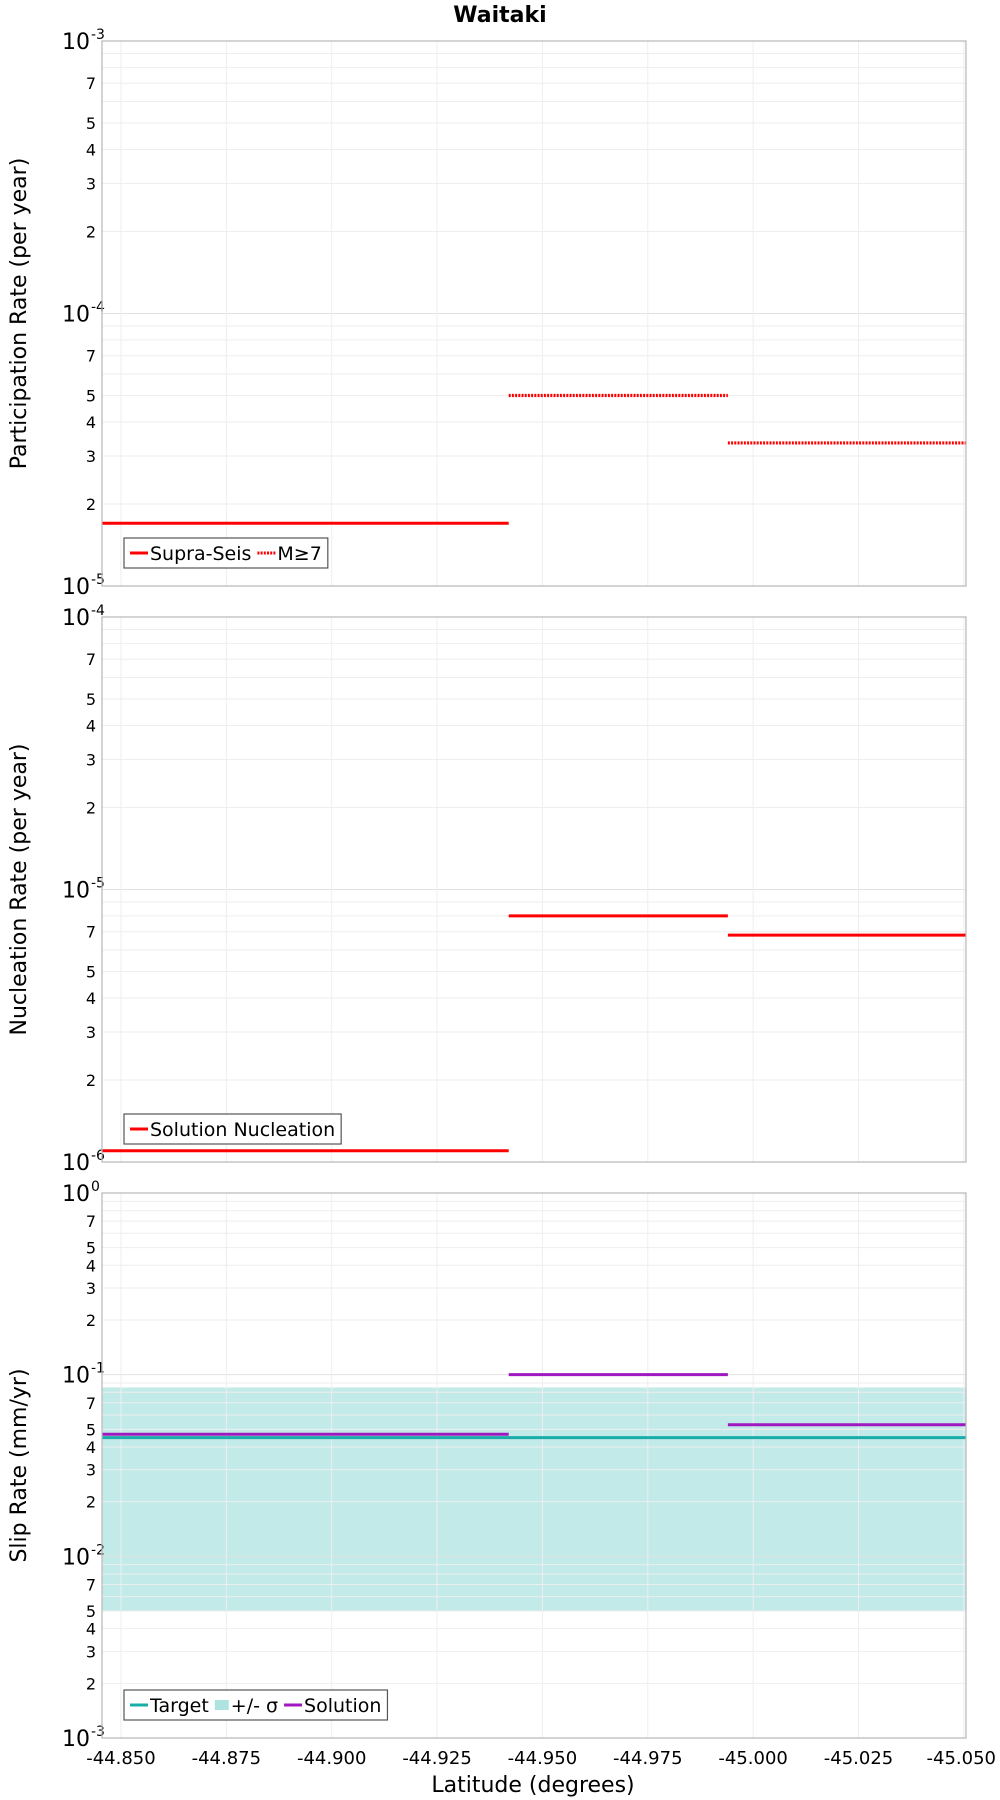 The image size is (1000, 1800). Describe the element at coordinates (98, 884) in the screenshot. I see `y-tick-exponent: -5` at that location.